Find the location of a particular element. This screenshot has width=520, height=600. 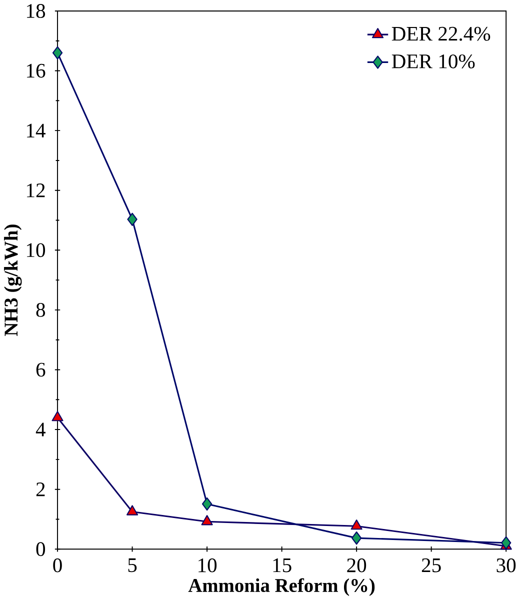

x-axis-title: Ammonia Reform (%) is located at coordinates (281, 587).